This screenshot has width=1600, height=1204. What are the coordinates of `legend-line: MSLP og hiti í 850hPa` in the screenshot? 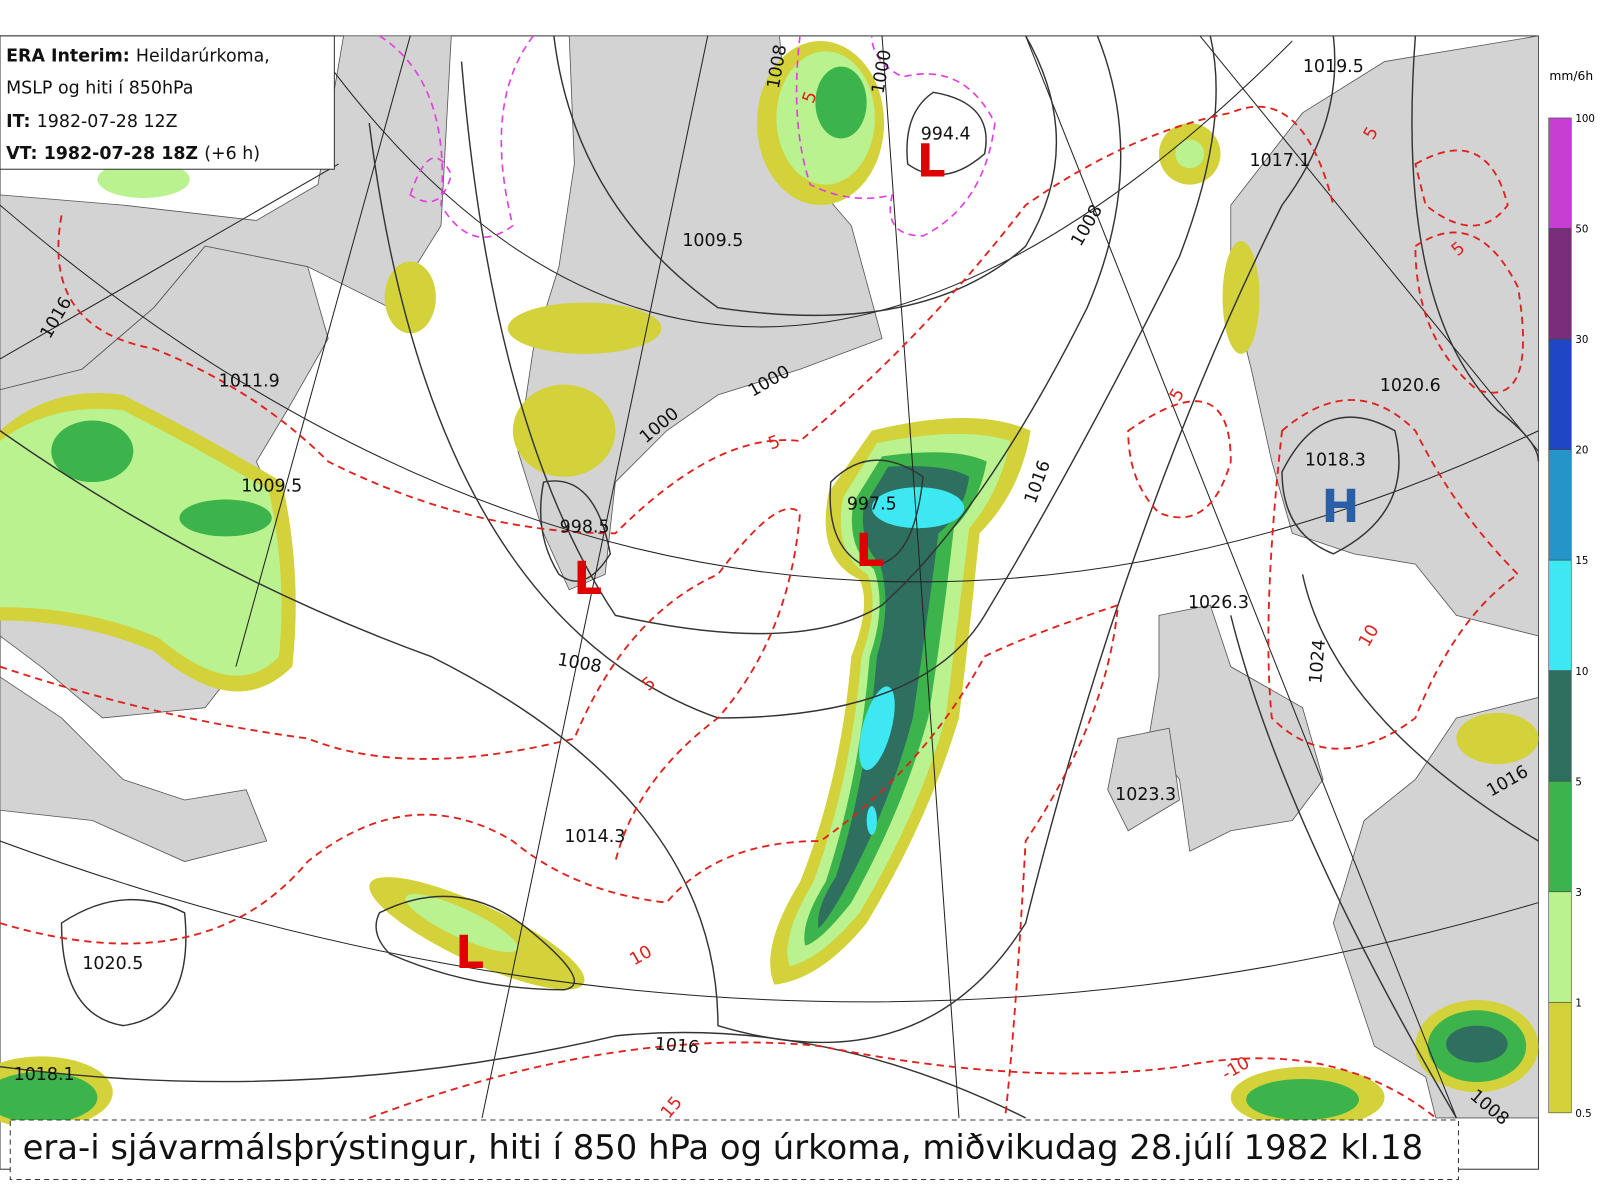 It's located at (99, 88).